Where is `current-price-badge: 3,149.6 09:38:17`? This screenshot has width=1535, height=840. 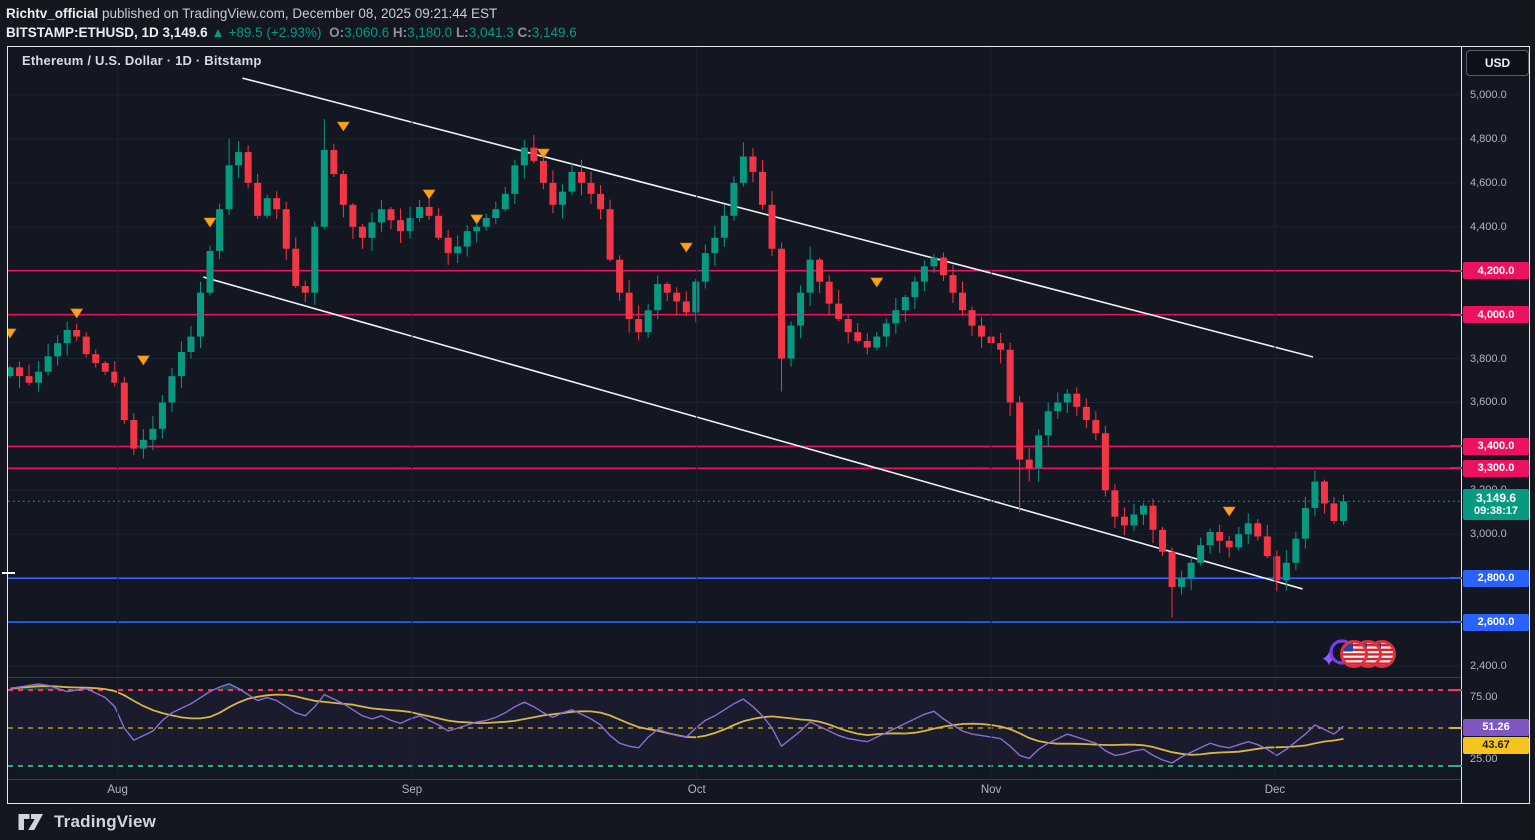
current-price-badge: 3,149.6 09:38:17 is located at coordinates (1496, 504).